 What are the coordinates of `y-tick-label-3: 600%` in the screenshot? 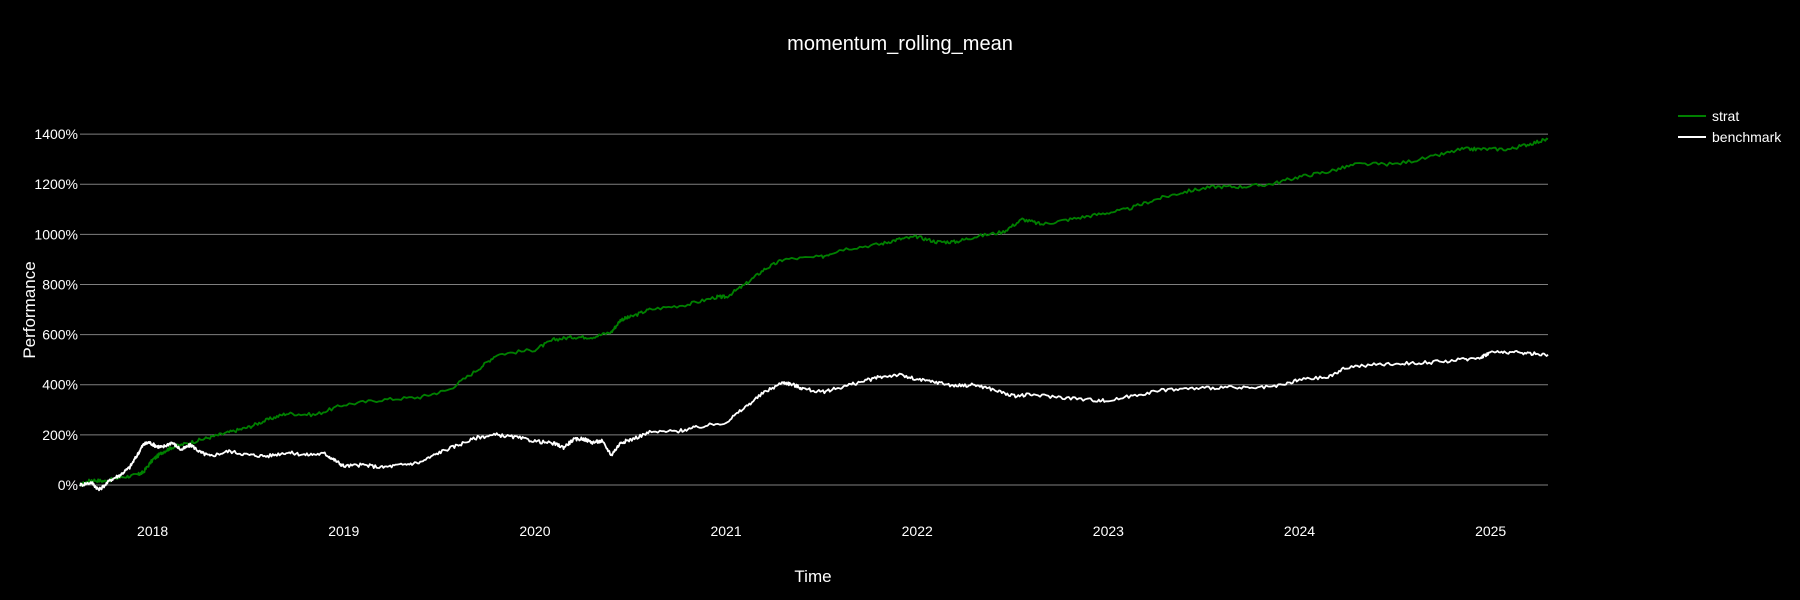 It's located at (60, 335).